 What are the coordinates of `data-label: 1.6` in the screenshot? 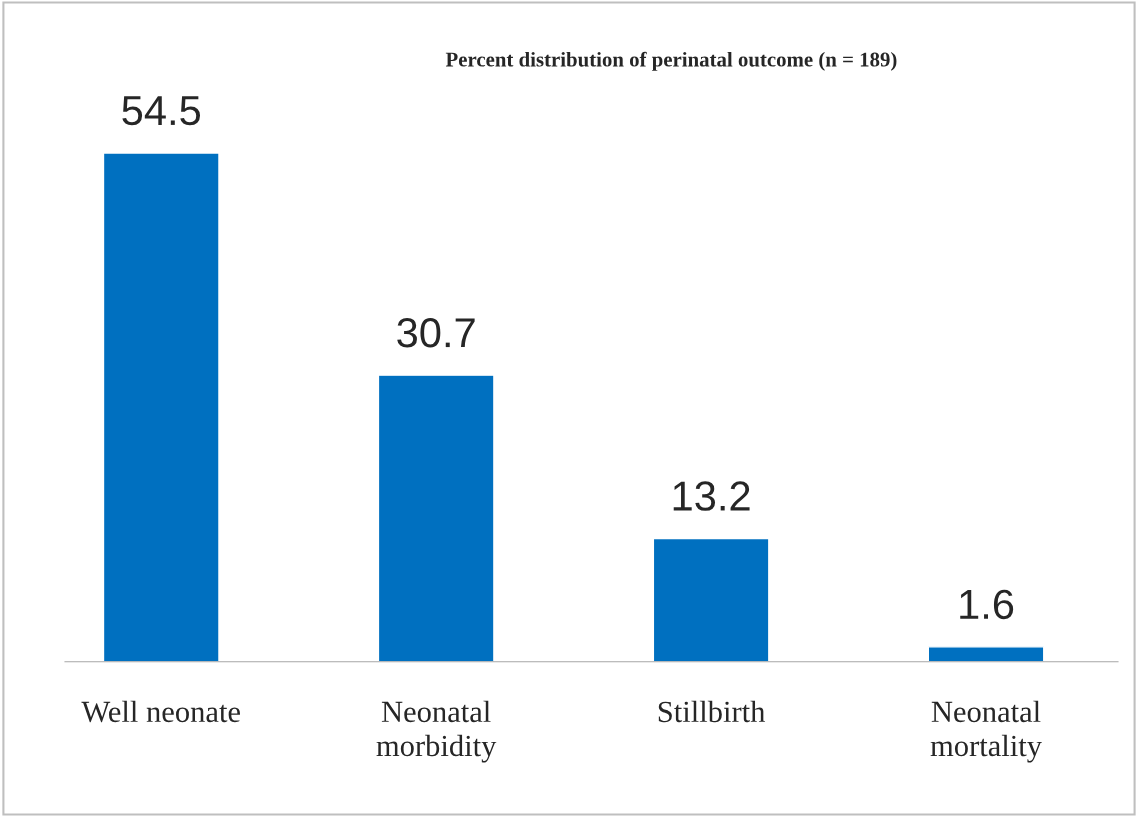 It's located at (987, 604).